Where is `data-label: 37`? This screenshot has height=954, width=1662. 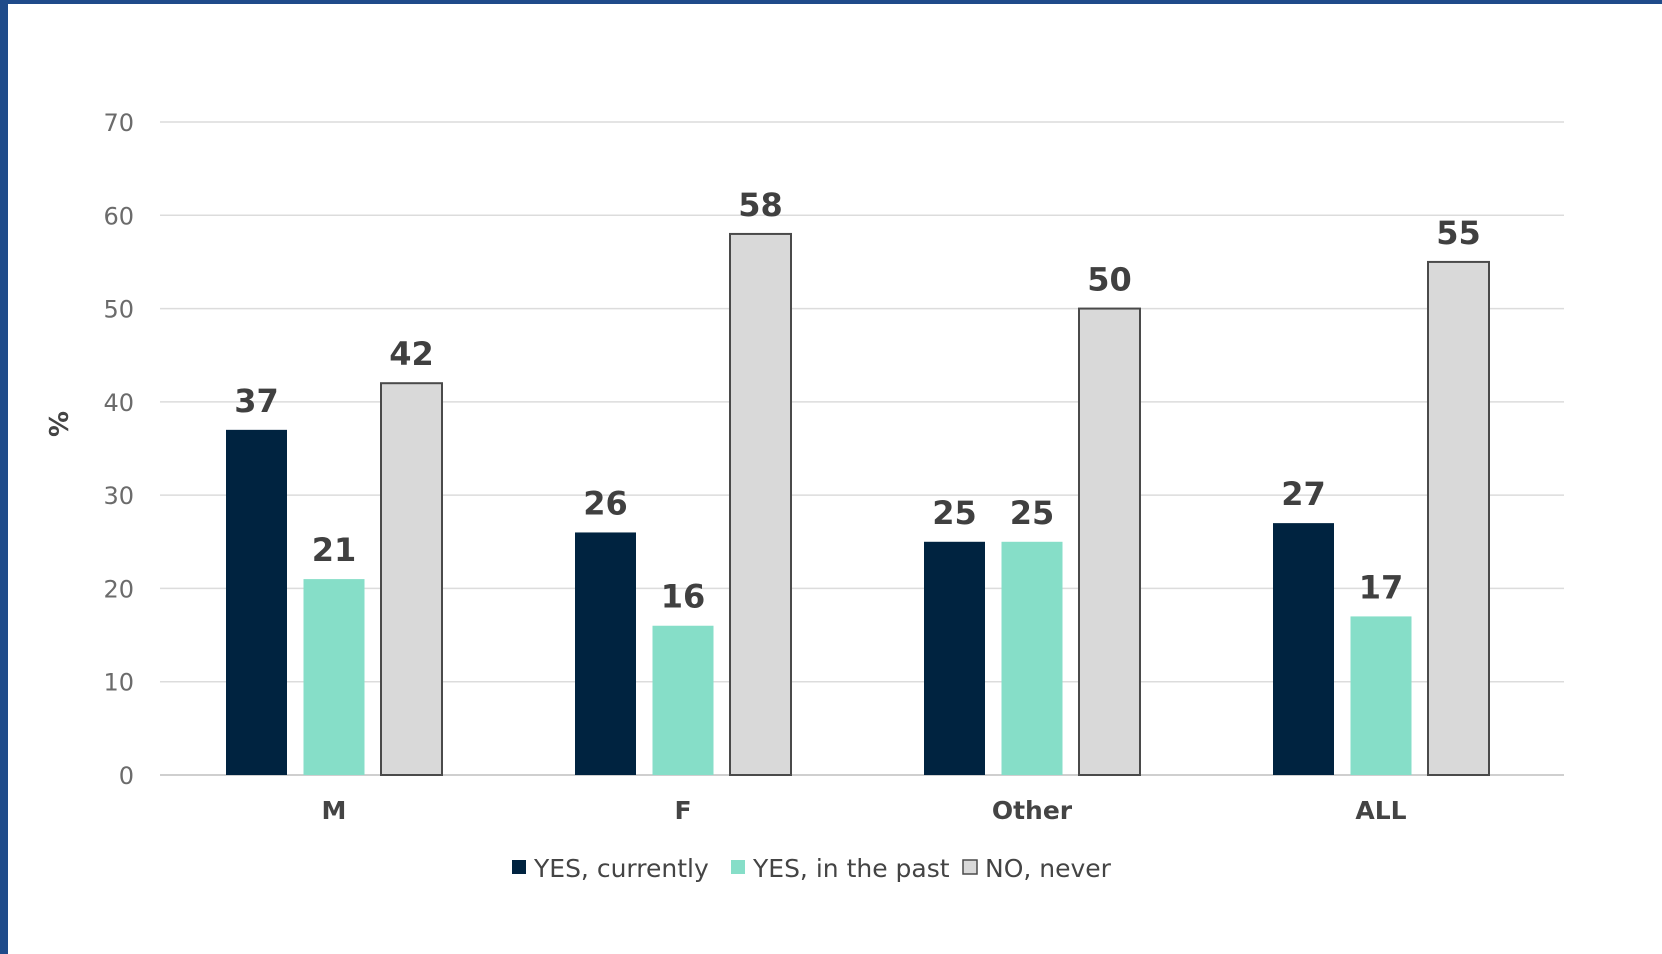 data-label: 37 is located at coordinates (256, 401).